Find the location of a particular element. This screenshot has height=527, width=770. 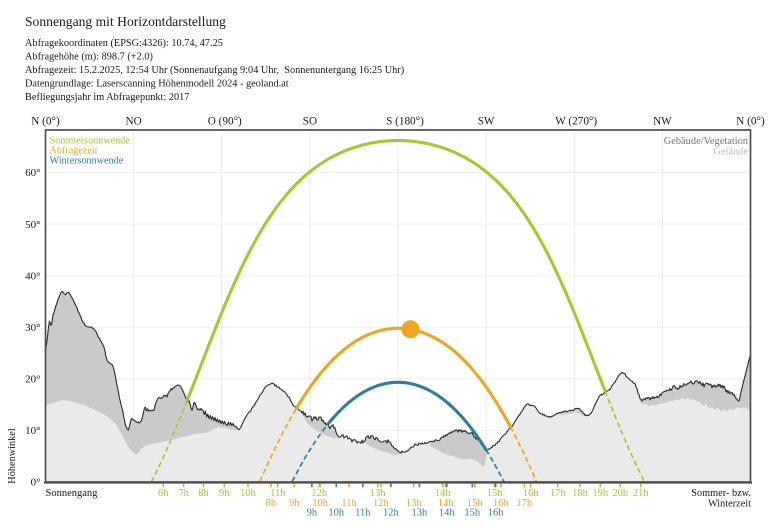

svg-text: NW is located at coordinates (662, 121).